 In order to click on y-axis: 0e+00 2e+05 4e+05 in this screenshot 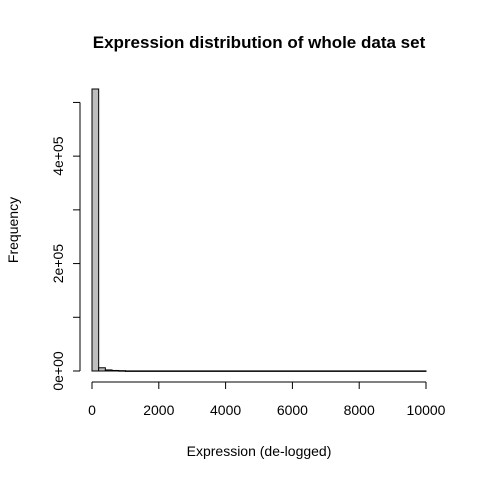, I will do `click(65, 246)`.